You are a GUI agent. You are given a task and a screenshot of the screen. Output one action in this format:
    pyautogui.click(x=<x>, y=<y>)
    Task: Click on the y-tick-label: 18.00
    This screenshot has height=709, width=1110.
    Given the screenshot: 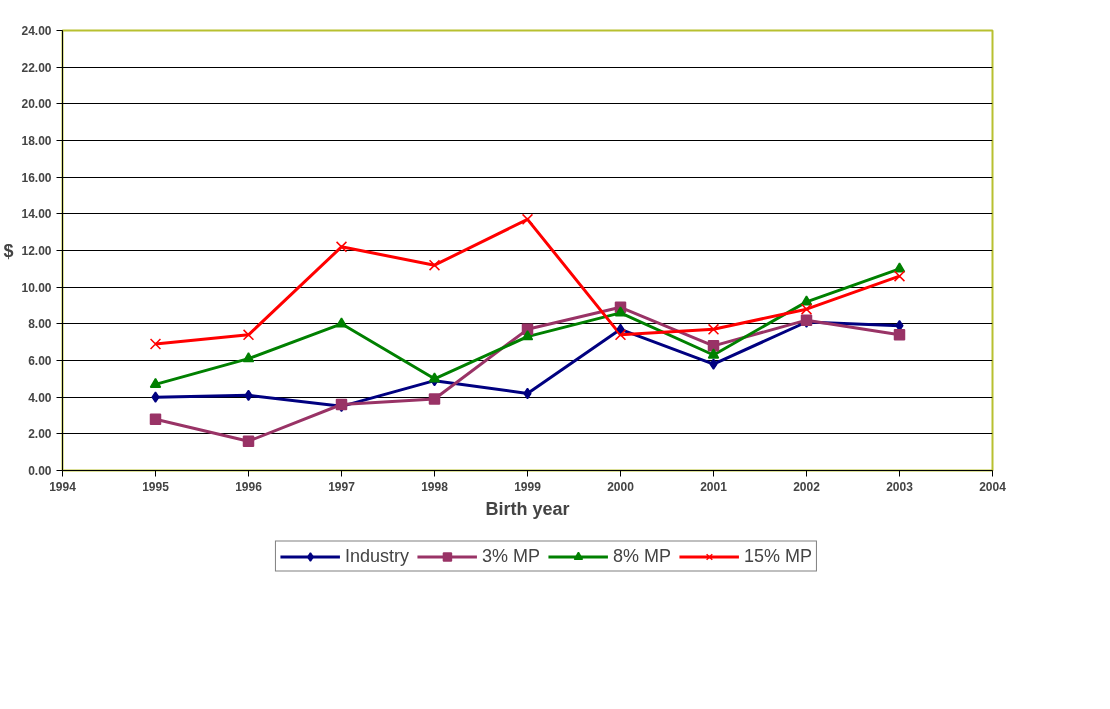 What is the action you would take?
    pyautogui.click(x=36, y=141)
    